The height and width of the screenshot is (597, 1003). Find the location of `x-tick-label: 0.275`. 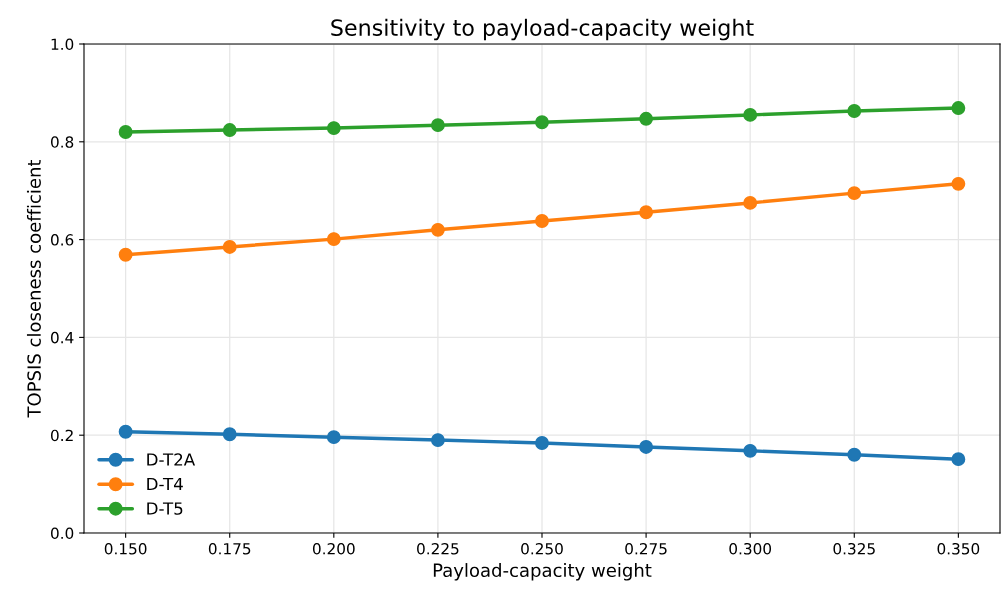

x-tick-label: 0.275 is located at coordinates (646, 548).